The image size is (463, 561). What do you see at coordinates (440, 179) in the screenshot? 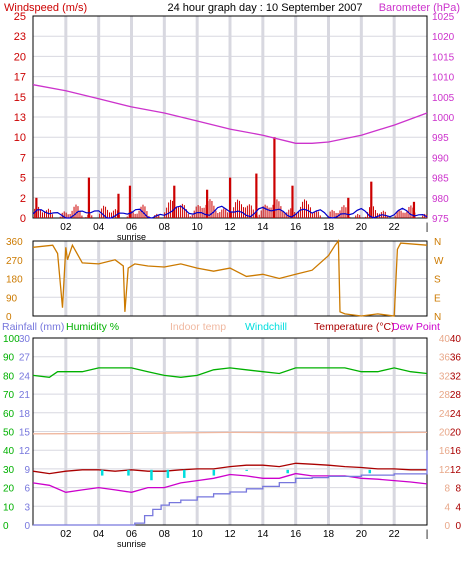
I see `p1-ytick-right-2: 985` at bounding box center [440, 179].